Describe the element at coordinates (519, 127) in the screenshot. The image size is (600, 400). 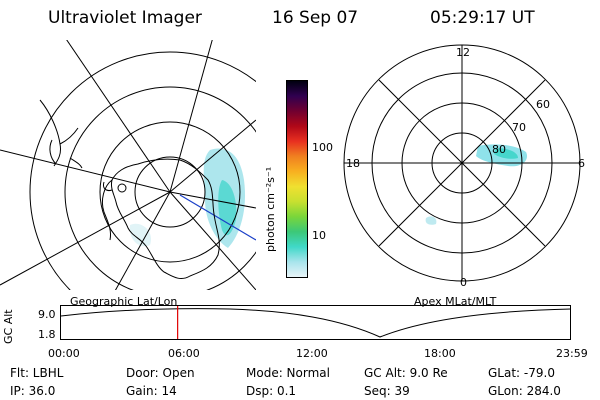
I see `mlat-label-70: 70` at that location.